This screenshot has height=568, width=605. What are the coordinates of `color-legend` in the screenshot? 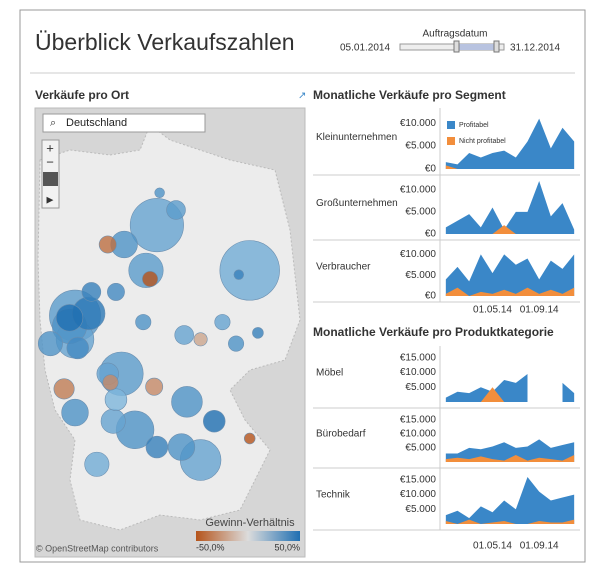 It's located at (248, 536).